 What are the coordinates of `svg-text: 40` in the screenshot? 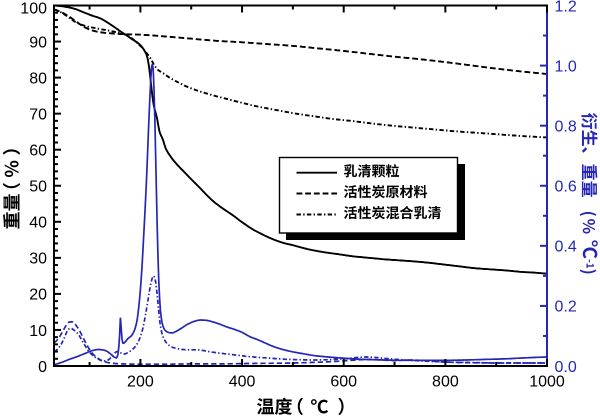 It's located at (38, 223).